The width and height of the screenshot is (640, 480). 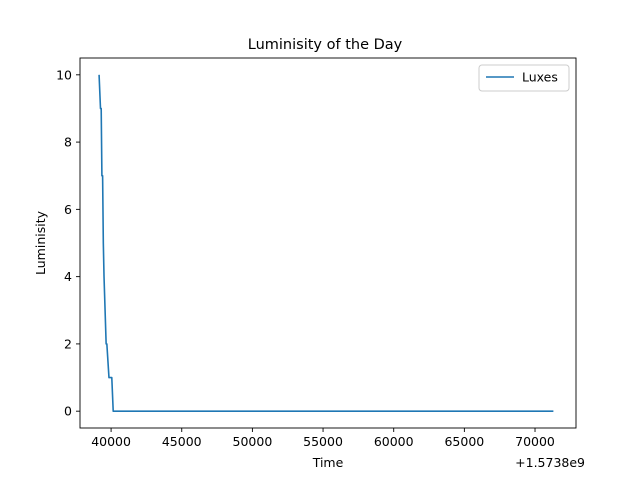 What do you see at coordinates (68, 243) in the screenshot?
I see `y-axis: 0 2 4 6 8 10` at bounding box center [68, 243].